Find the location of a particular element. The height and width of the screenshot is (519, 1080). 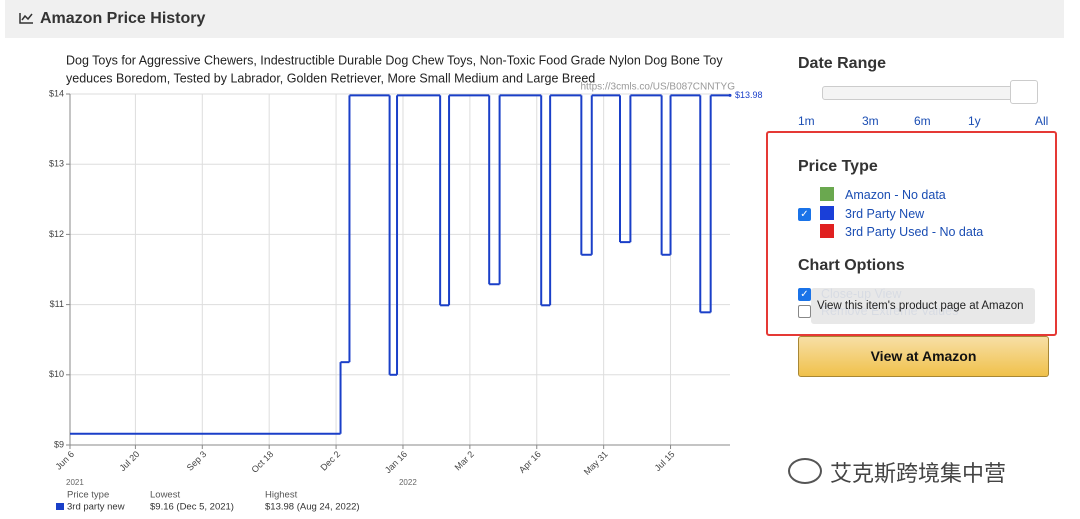

y-tick-label: $14 is located at coordinates (56, 93).